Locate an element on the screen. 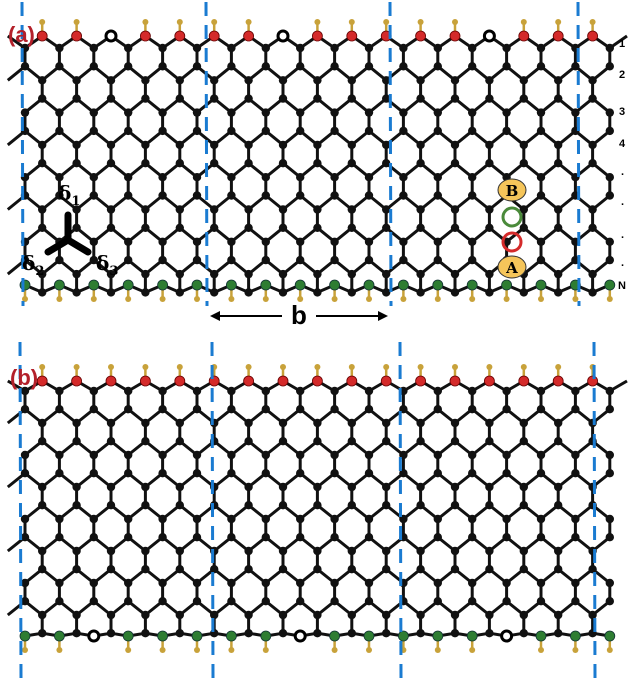 Image resolution: width=634 pixels, height=681 pixels. period-arrow: b is located at coordinates (299, 315).